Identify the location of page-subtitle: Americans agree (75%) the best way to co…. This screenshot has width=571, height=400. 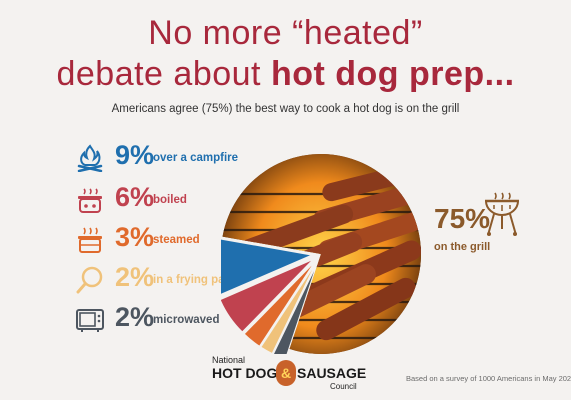
(285, 109).